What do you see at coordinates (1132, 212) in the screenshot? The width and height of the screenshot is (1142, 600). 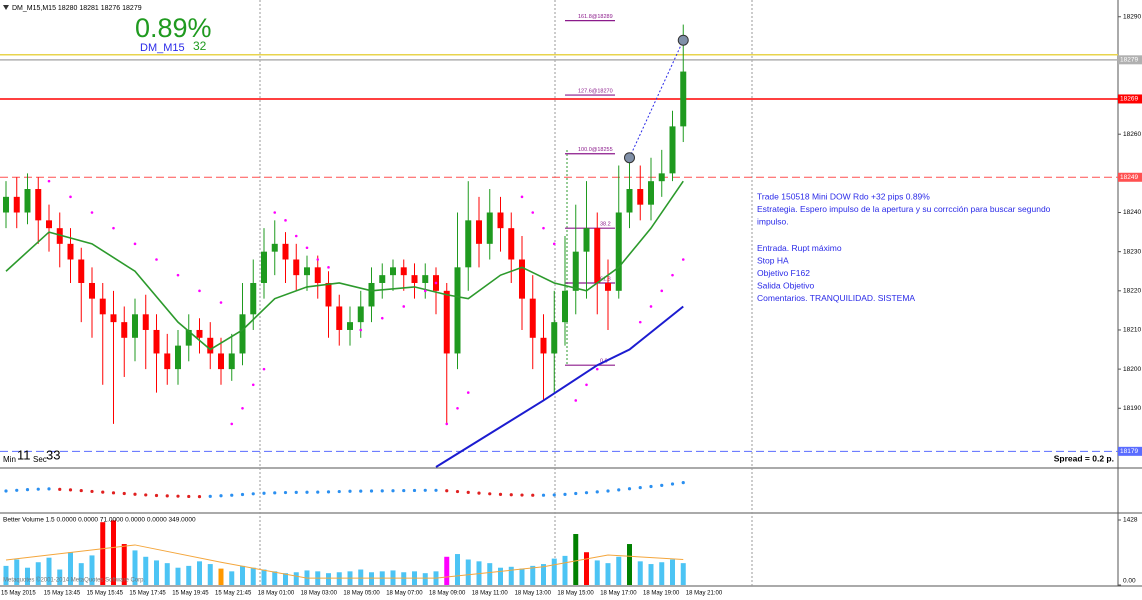 I see `y-tick-label: 18240` at bounding box center [1132, 212].